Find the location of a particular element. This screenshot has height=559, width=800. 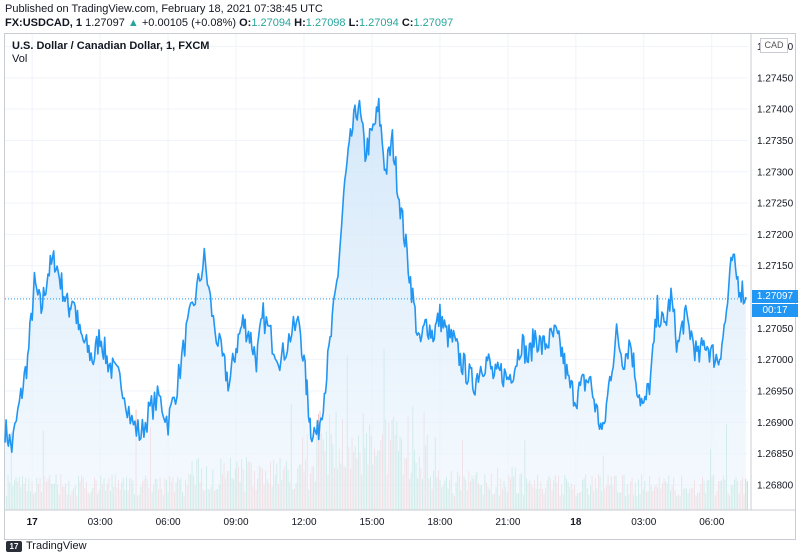

price-change: +0.00105 (+0.08%) is located at coordinates (189, 23).